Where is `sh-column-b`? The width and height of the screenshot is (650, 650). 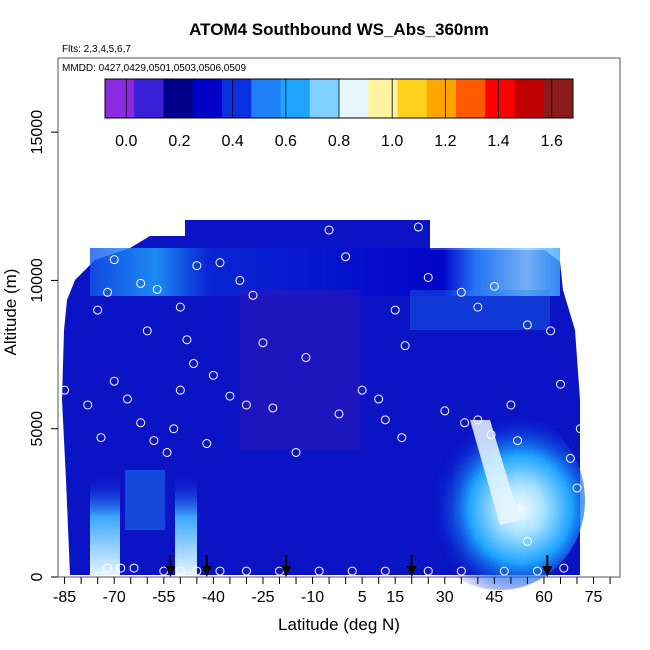 sh-column-b is located at coordinates (186, 522).